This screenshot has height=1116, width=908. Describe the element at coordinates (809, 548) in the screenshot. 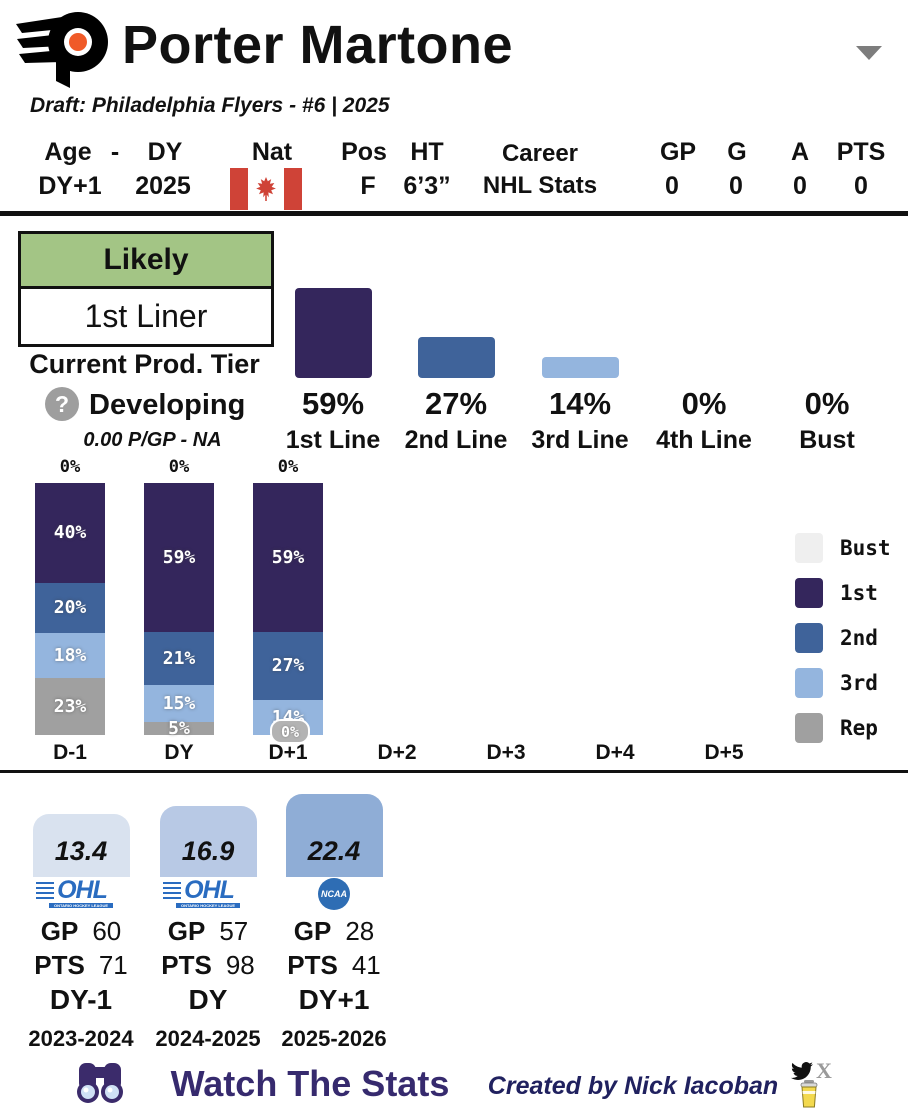

I see `legend-swatch-bust` at that location.